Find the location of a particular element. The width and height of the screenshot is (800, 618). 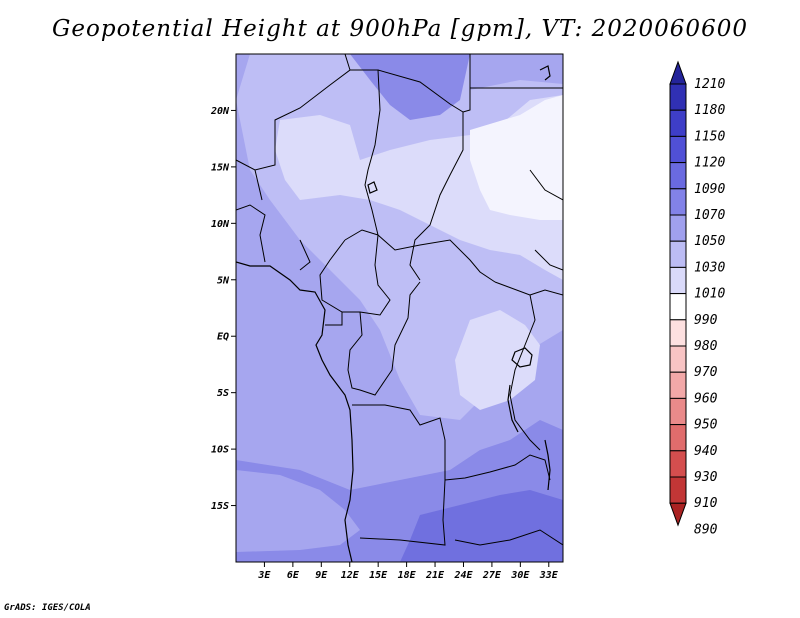

border-drc-east is located at coordinates (517, 366).